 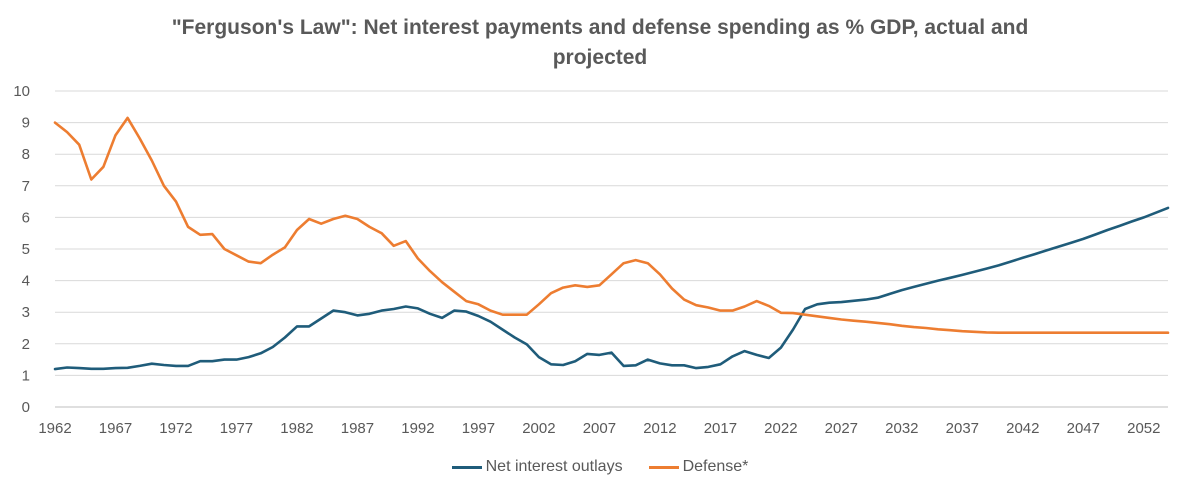 I want to click on legend: Net interest outlays Defense*, so click(x=600, y=467).